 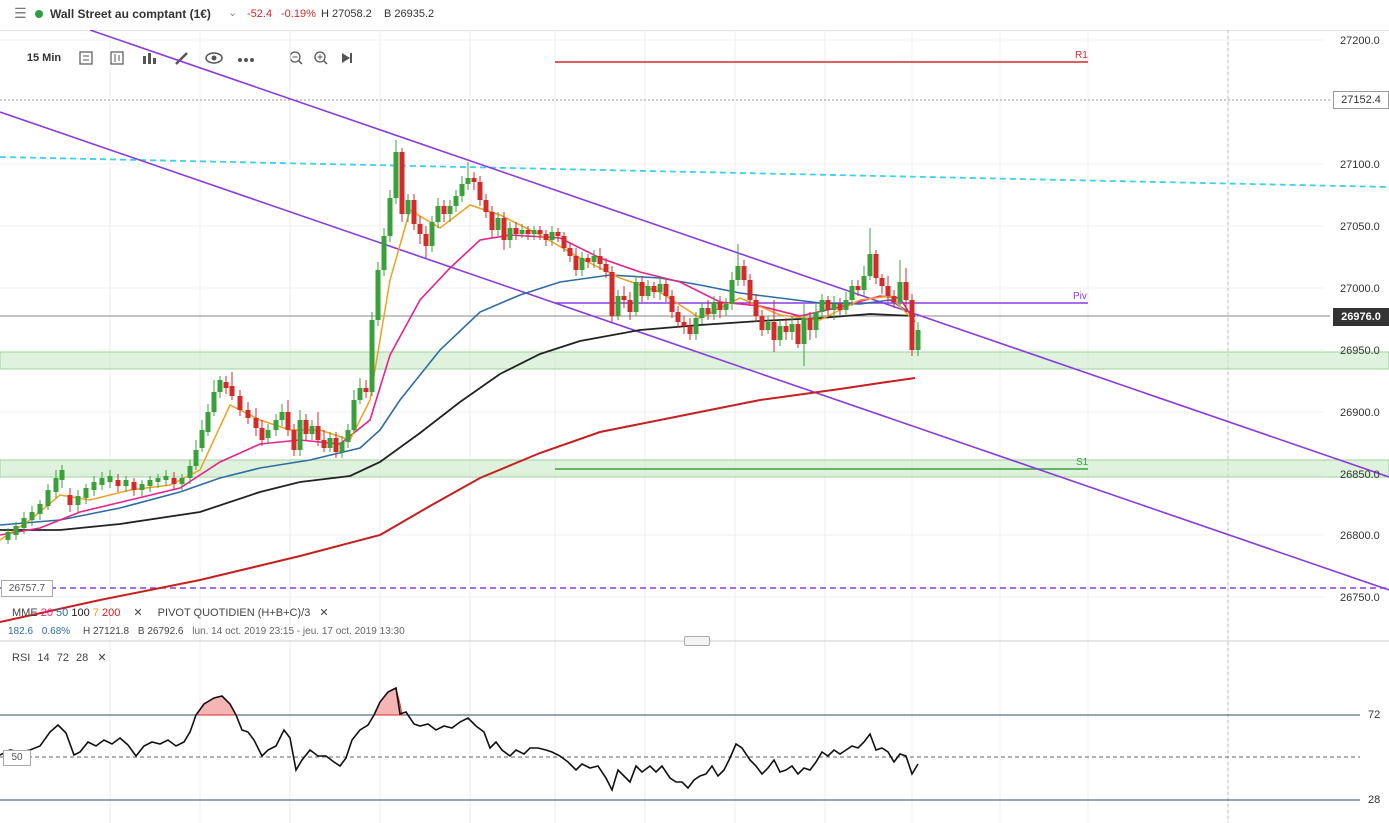 What do you see at coordinates (233, 13) in the screenshot?
I see `chevron-down-icon: ⌄` at bounding box center [233, 13].